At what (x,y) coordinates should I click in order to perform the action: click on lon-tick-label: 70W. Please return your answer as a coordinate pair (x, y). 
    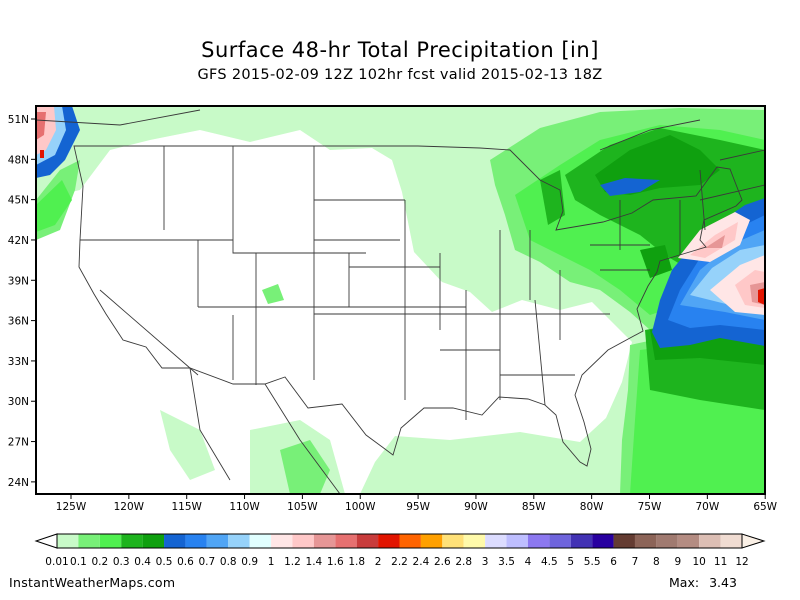
    Looking at the image, I should click on (707, 507).